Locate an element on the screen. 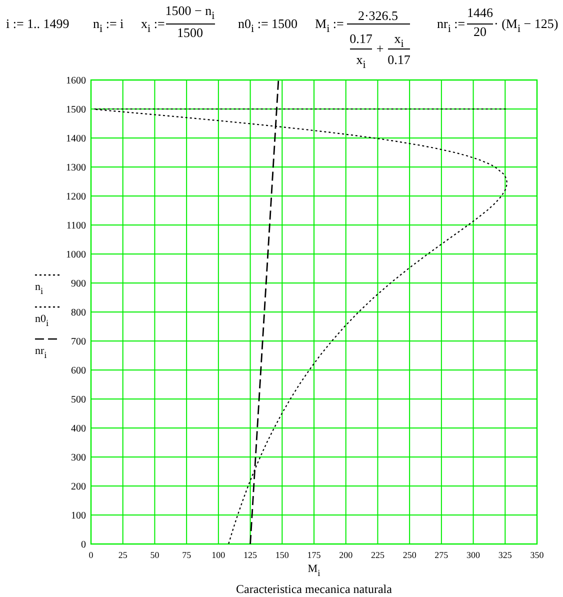 The height and width of the screenshot is (597, 563). x-tick-label: 250 is located at coordinates (409, 555).